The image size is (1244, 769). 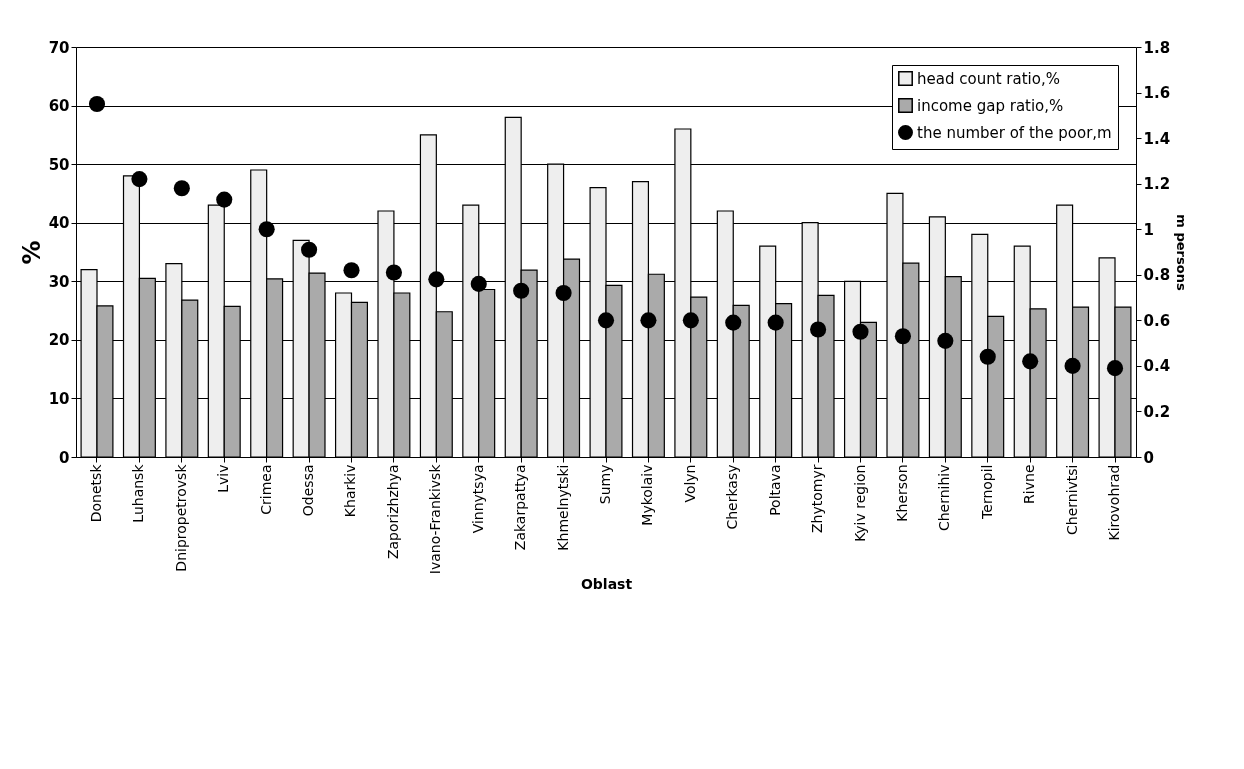 What do you see at coordinates (1157, 411) in the screenshot?
I see `y2-tick-label: 0.2` at bounding box center [1157, 411].